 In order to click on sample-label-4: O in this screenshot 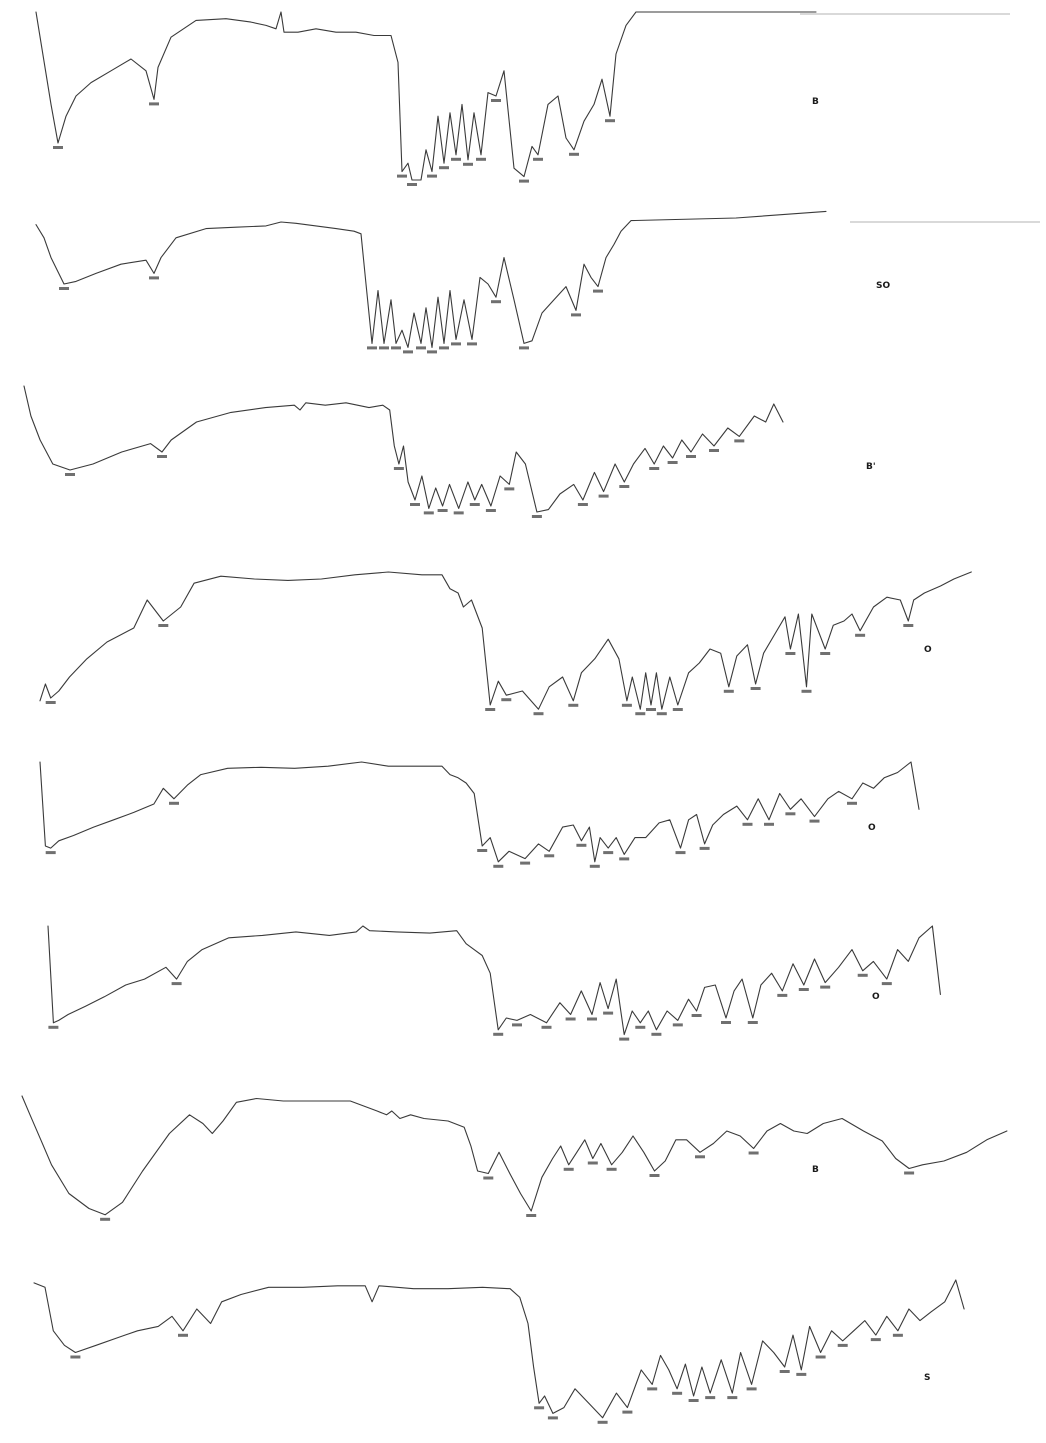, I will do `click(928, 650)`.